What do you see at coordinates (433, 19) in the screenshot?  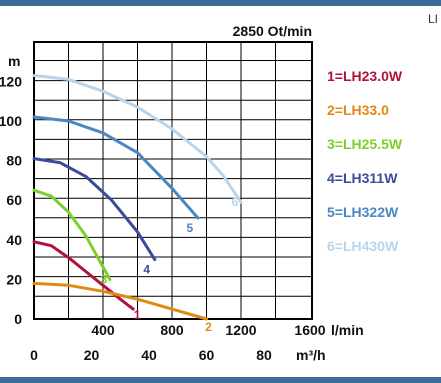 I see `corner-text: LI` at bounding box center [433, 19].